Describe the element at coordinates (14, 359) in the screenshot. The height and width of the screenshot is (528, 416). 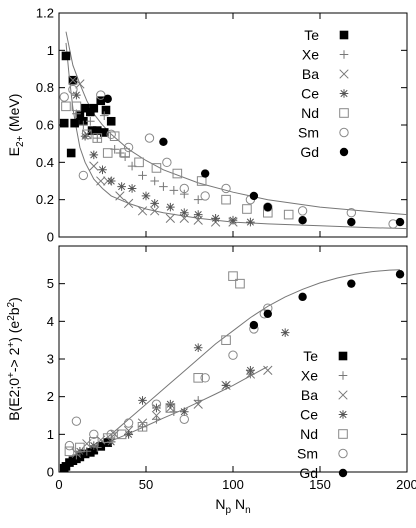
I see `y-axis-label: B(E2;0+-> 2+) (e2b2)` at that location.